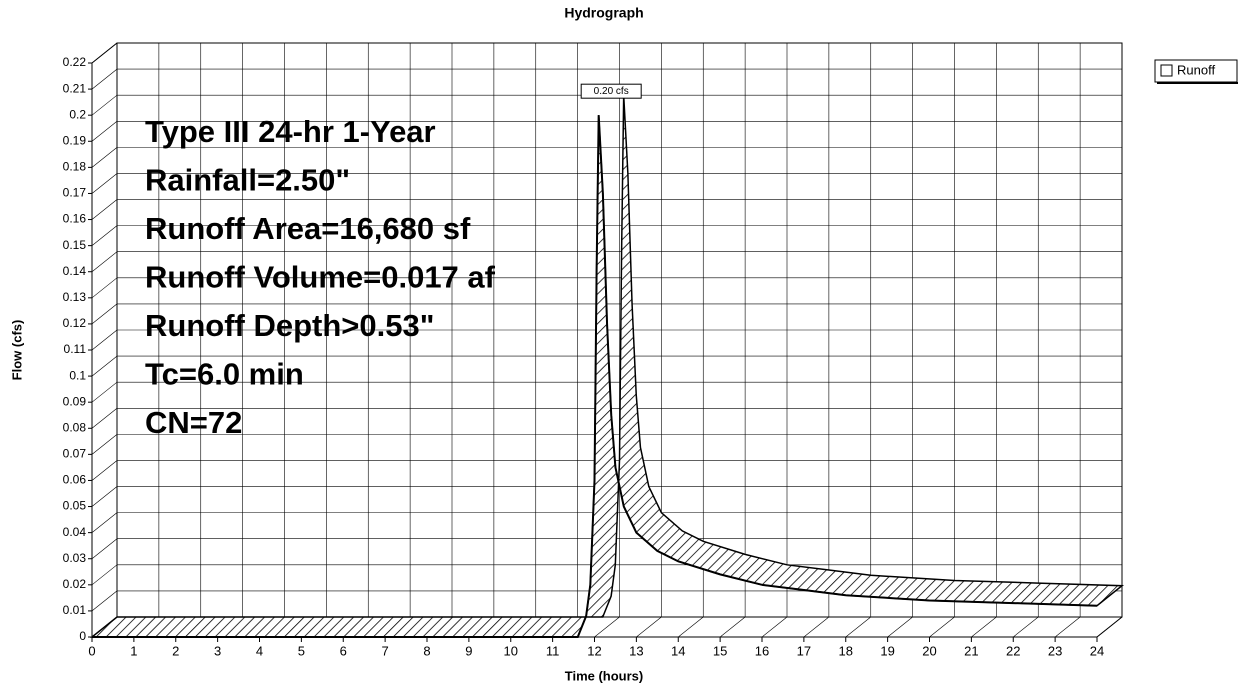 Image resolution: width=1243 pixels, height=687 pixels. Describe the element at coordinates (343, 650) in the screenshot. I see `x-tick-label: 6` at that location.